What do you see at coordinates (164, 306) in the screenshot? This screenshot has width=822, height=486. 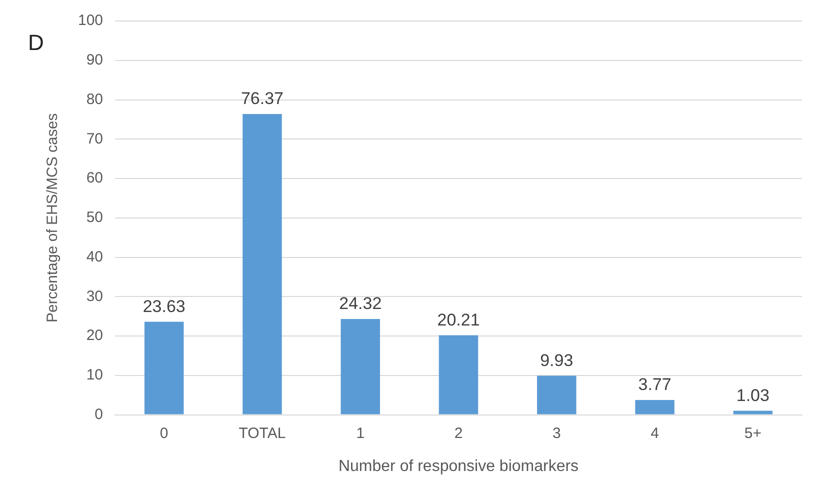 I see `data-label: 23.63` at bounding box center [164, 306].